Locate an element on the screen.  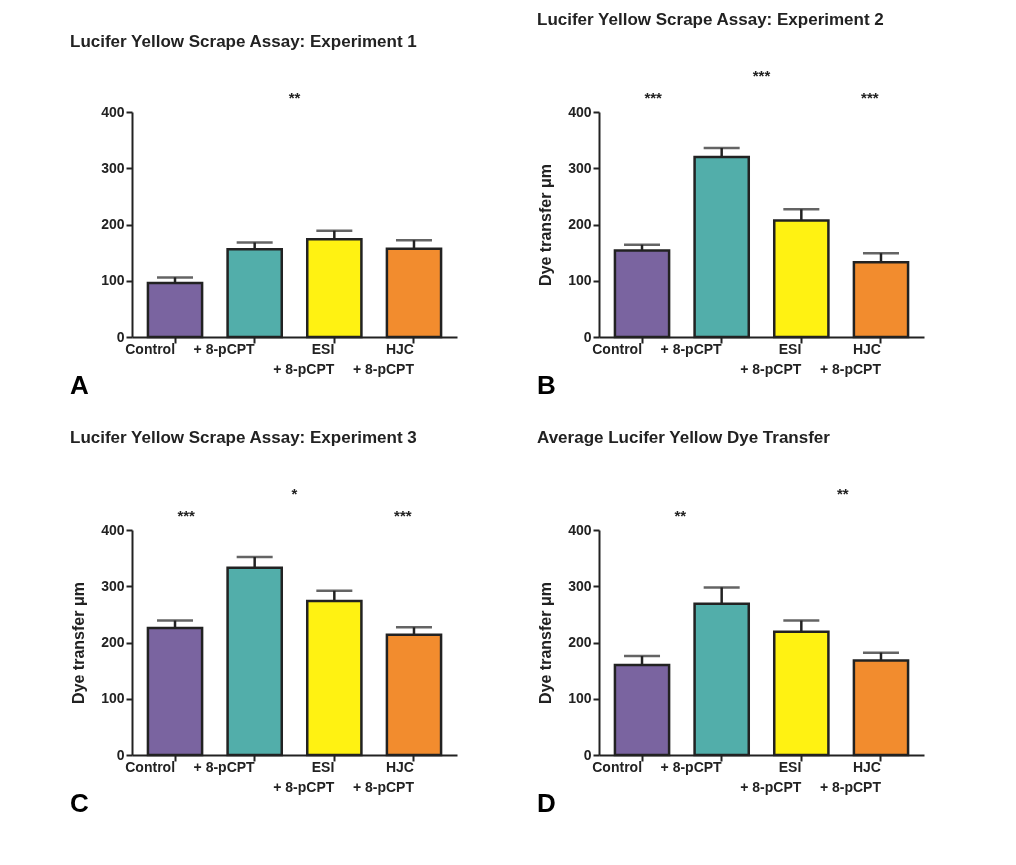
chart-title: Lucifer Yellow Scrape Assay: Experiment 2 is located at coordinates (710, 19).